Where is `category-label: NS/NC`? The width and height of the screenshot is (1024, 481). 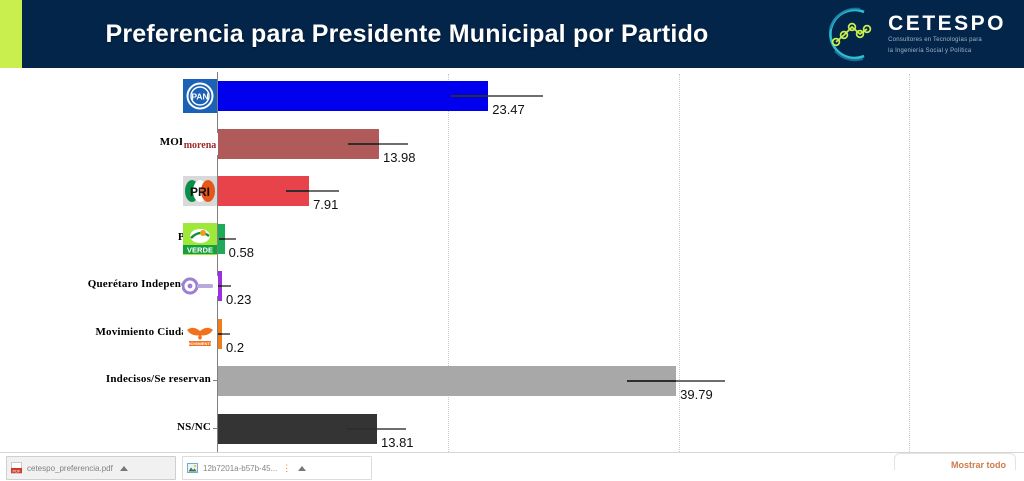 category-label: NS/NC is located at coordinates (193, 426).